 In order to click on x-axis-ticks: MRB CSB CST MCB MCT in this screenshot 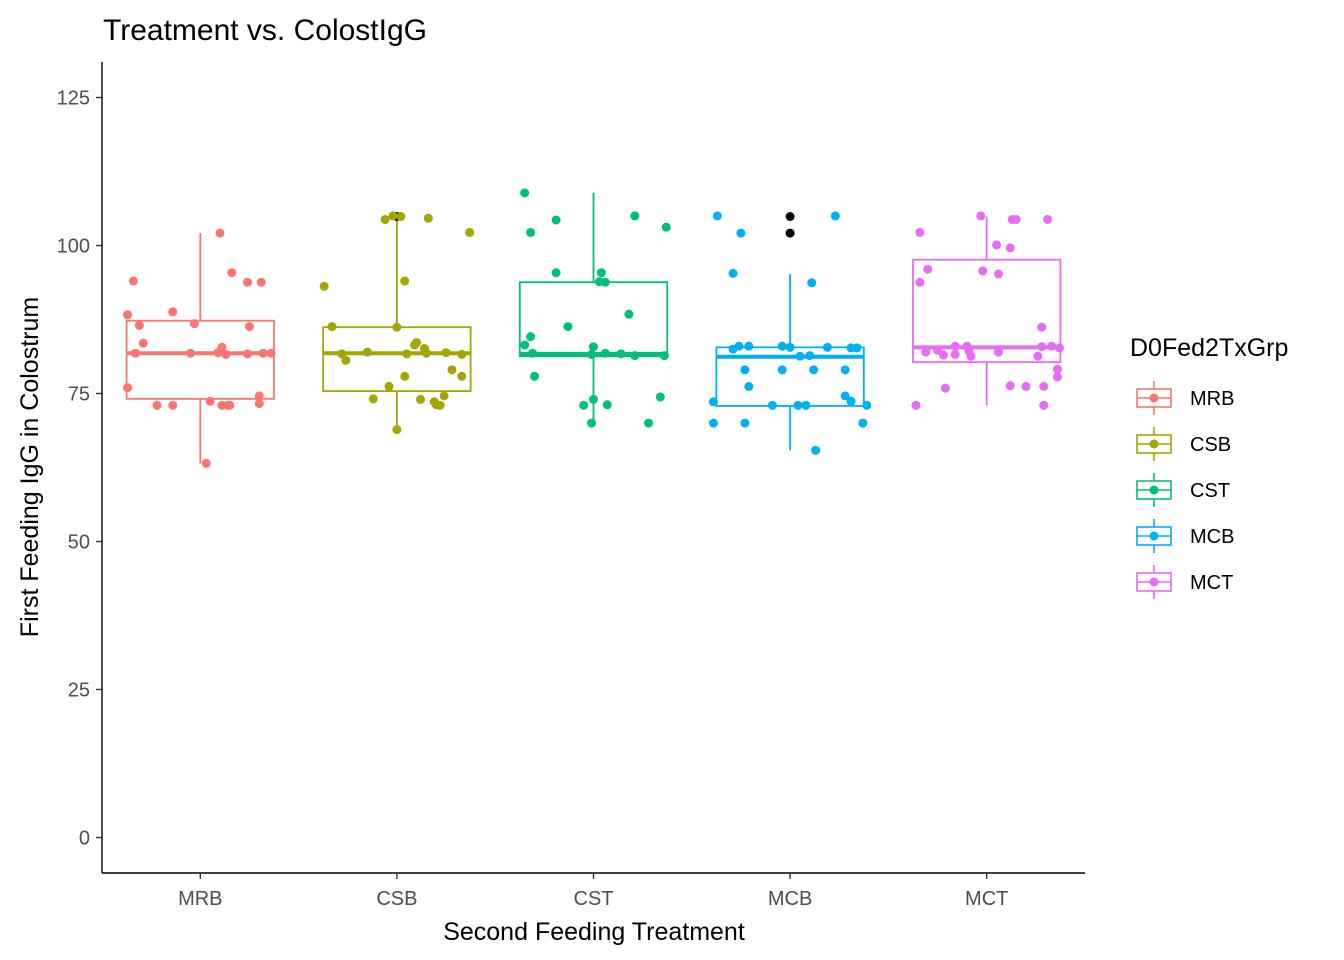, I will do `click(593, 891)`.